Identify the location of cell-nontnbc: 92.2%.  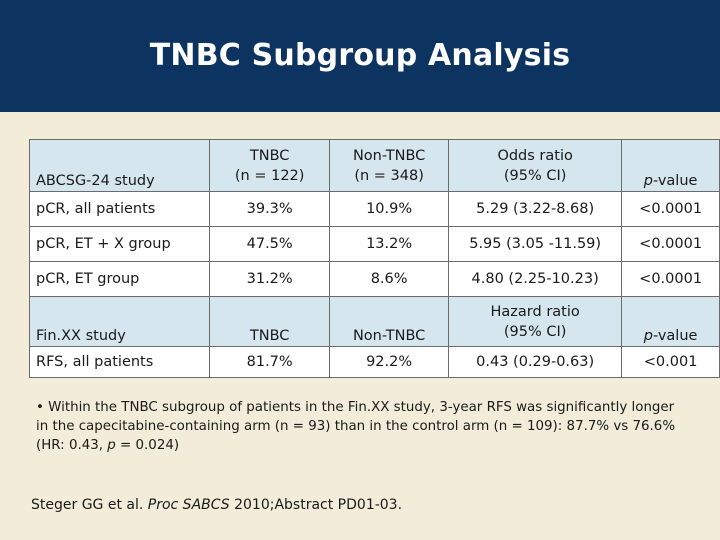
(389, 362).